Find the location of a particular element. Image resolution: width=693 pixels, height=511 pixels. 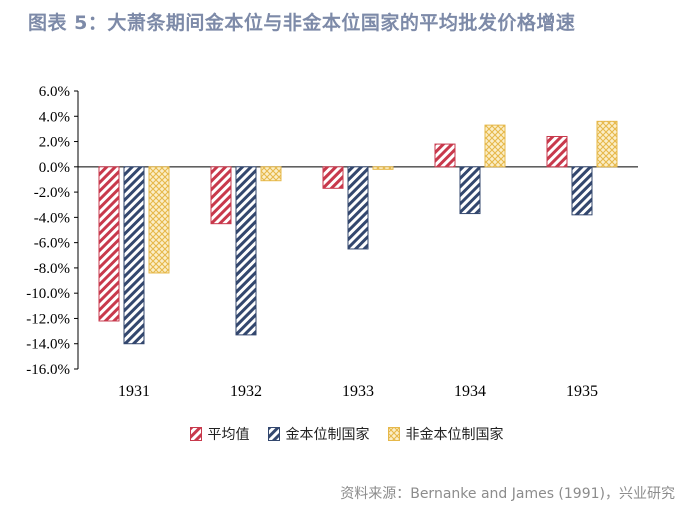

legend-label: 平均值 is located at coordinates (228, 435).